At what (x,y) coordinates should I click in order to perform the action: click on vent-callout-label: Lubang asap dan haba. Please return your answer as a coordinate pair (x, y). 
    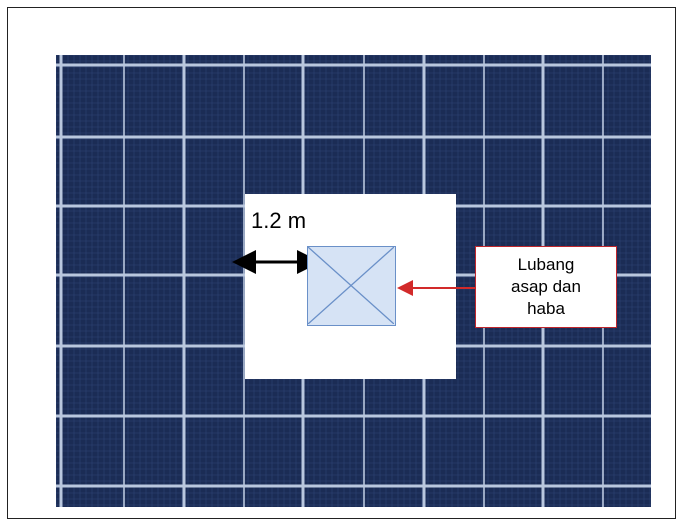
    Looking at the image, I should click on (546, 286).